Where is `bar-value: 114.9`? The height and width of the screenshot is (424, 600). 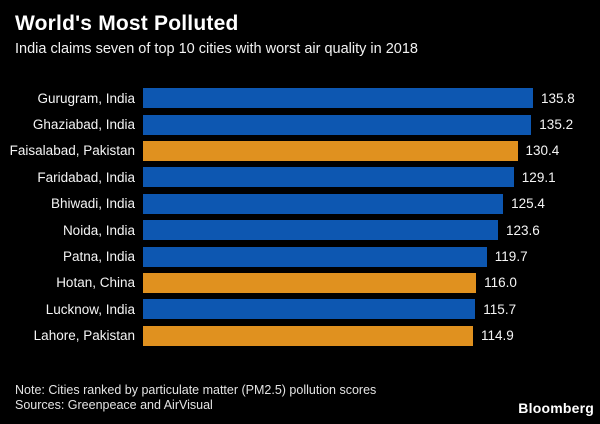 bar-value: 114.9 is located at coordinates (497, 336).